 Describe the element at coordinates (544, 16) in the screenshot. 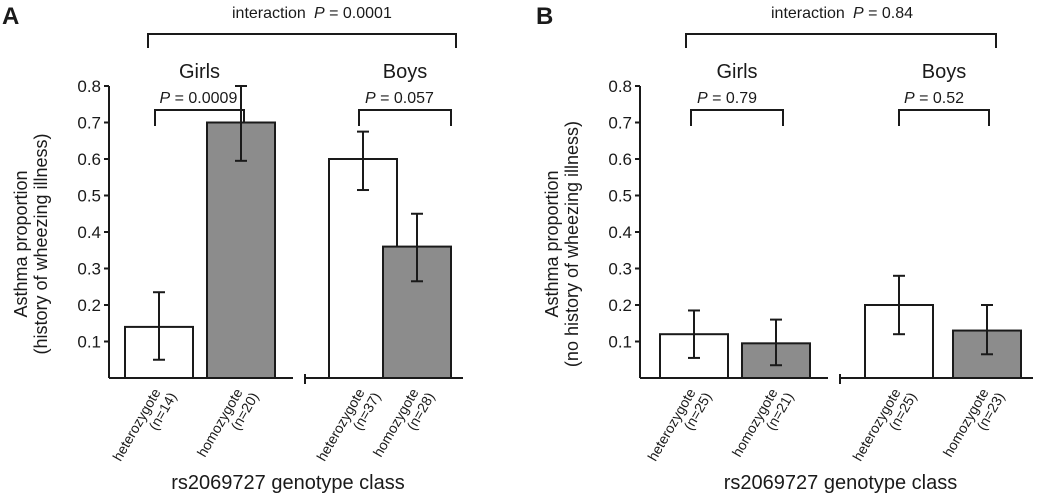

I see `panel-label: B` at that location.